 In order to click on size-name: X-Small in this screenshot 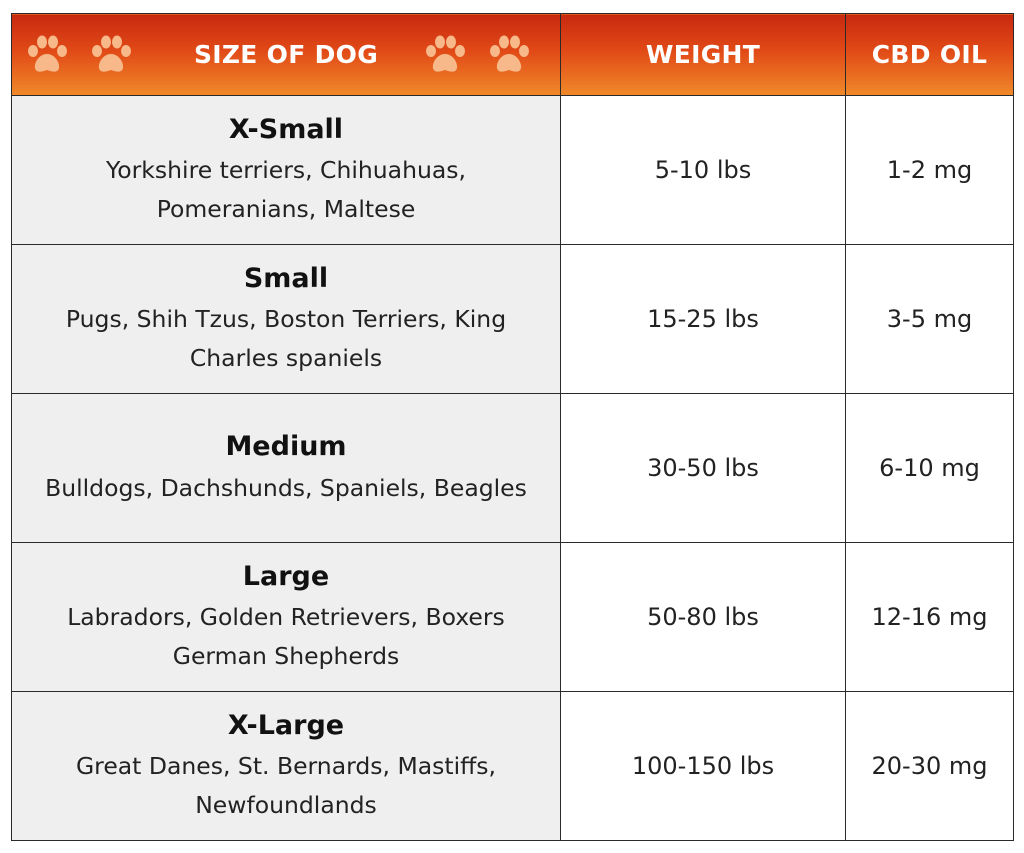, I will do `click(286, 130)`.